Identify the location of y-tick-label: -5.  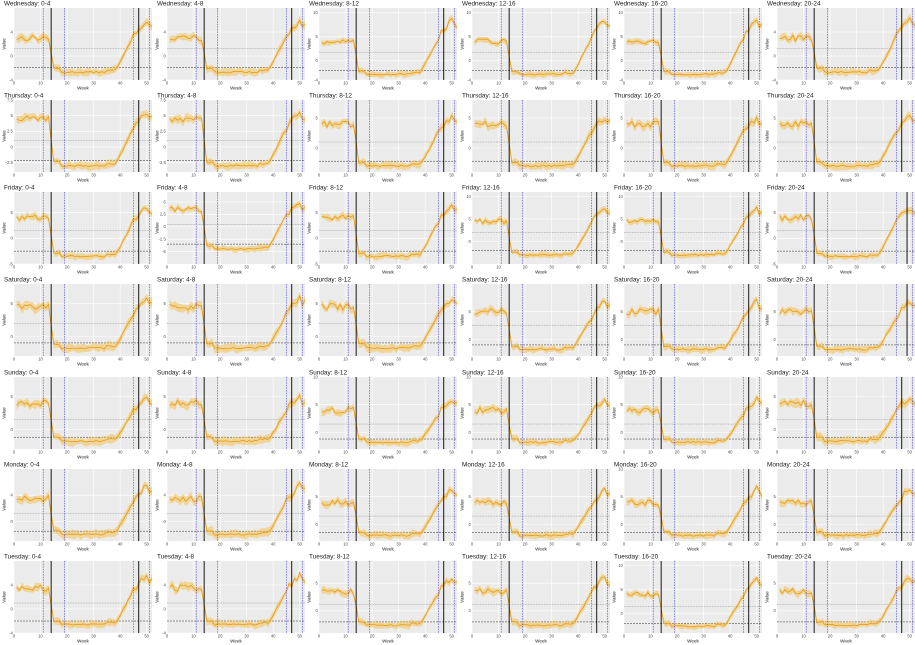
(316, 264).